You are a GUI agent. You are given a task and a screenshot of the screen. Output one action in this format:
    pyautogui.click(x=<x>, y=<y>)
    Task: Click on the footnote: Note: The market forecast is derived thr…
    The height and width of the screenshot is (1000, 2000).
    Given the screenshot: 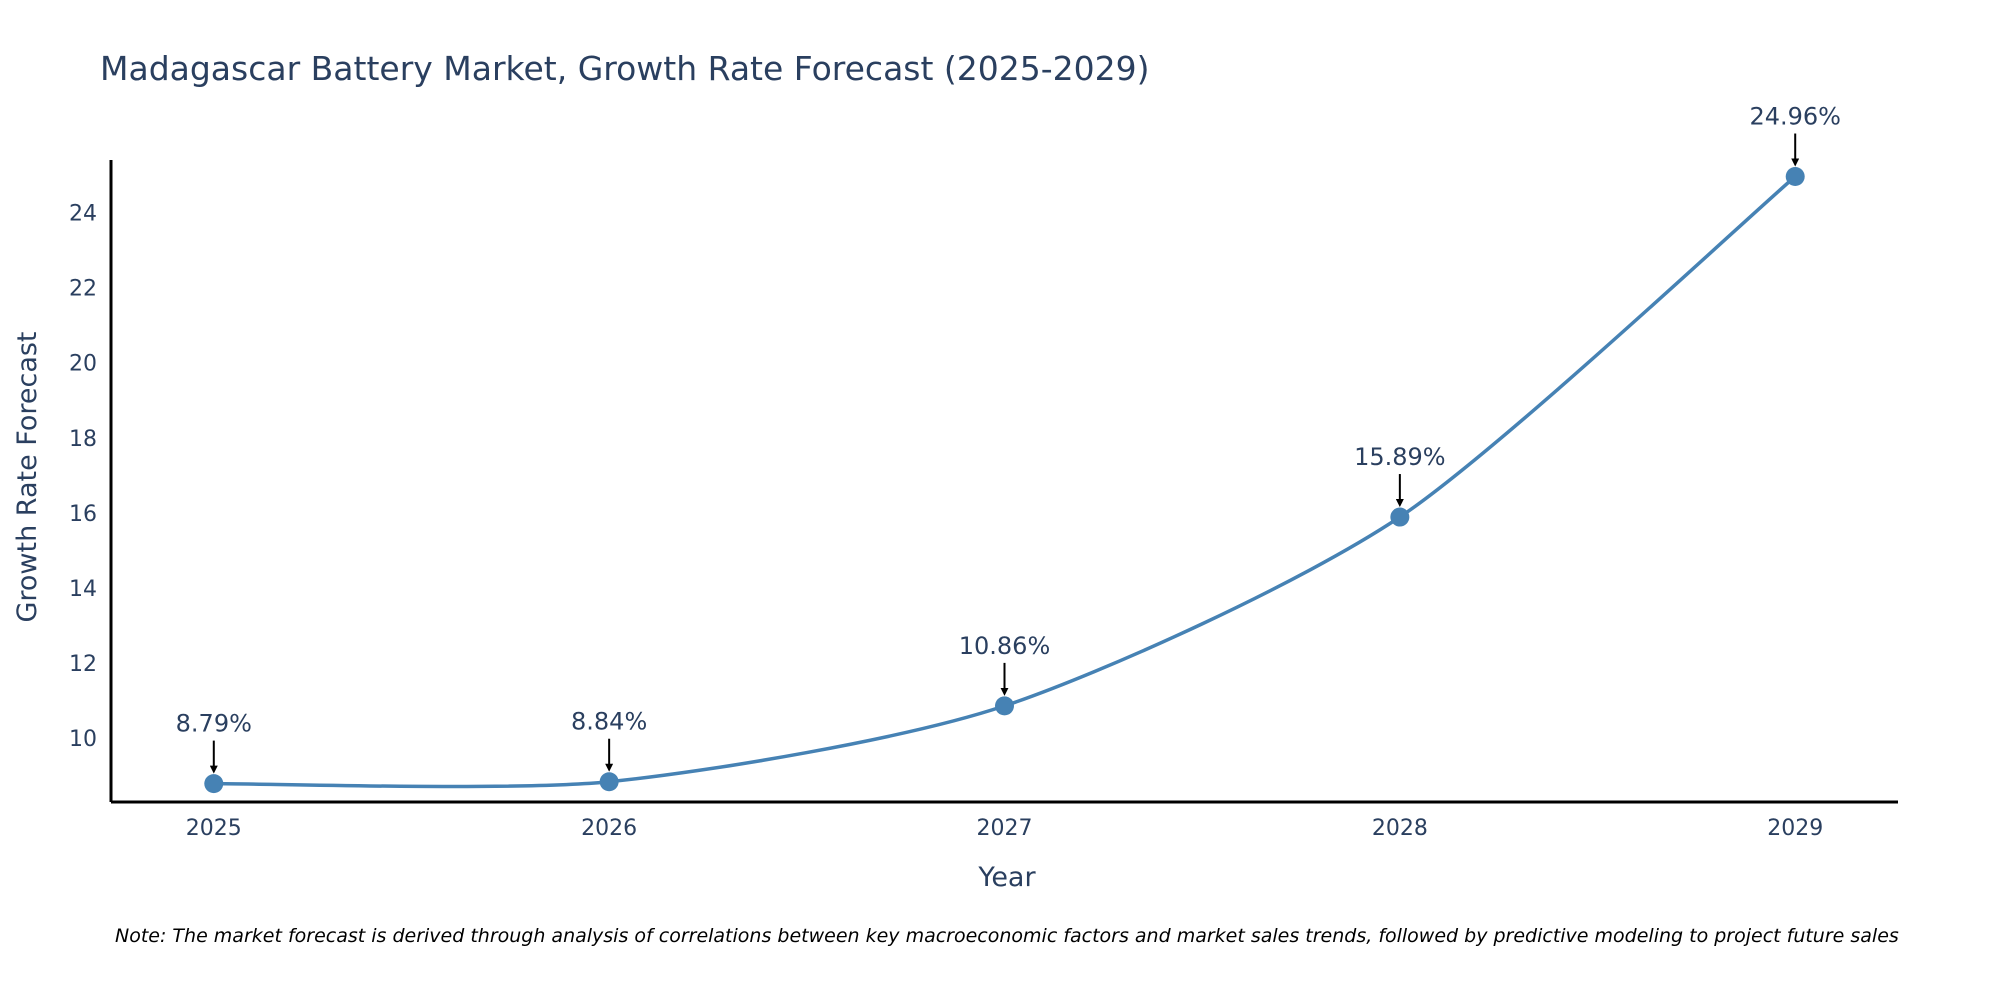 What is the action you would take?
    pyautogui.click(x=1007, y=936)
    